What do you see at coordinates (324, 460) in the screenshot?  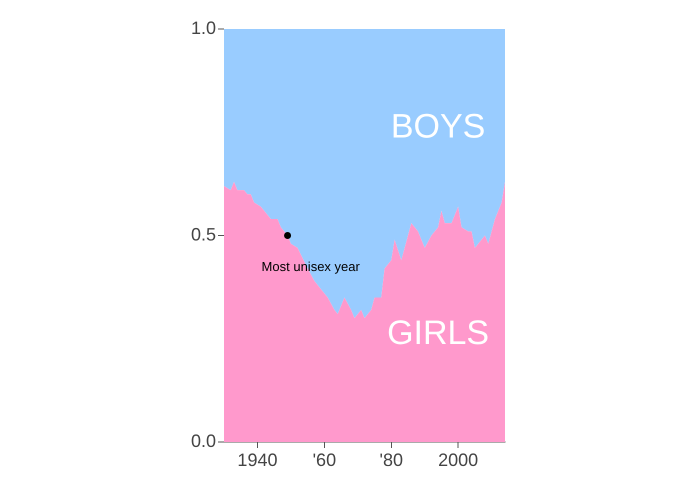 I see `x-tick-label: '60` at bounding box center [324, 460].